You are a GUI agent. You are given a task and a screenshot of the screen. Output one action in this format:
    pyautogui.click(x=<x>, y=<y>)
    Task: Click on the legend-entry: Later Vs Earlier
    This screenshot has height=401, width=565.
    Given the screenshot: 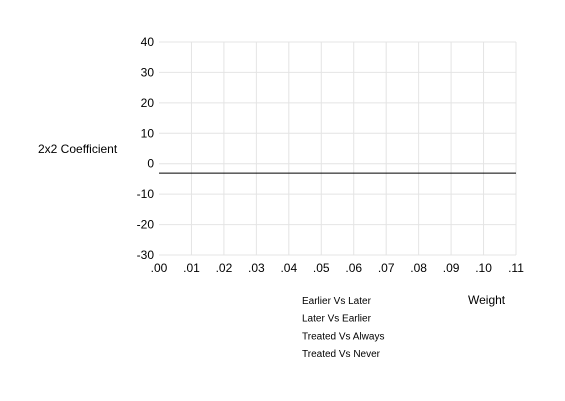 What is the action you would take?
    pyautogui.click(x=337, y=319)
    